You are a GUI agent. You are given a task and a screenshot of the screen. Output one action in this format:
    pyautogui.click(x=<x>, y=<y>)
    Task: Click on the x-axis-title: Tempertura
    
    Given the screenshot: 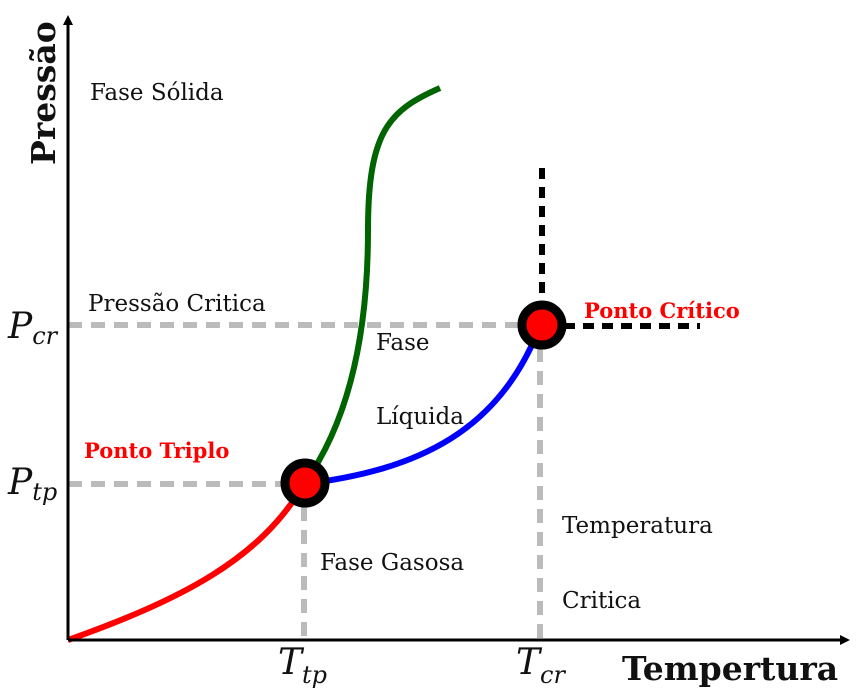 What is the action you would take?
    pyautogui.click(x=730, y=668)
    